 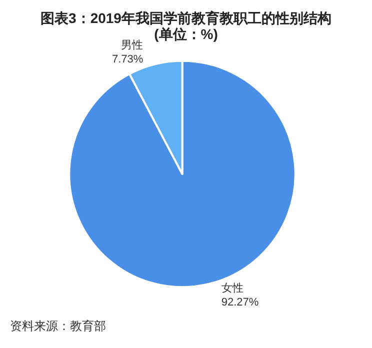 I want to click on chart-subtitle: (单位：%), so click(x=186, y=34).